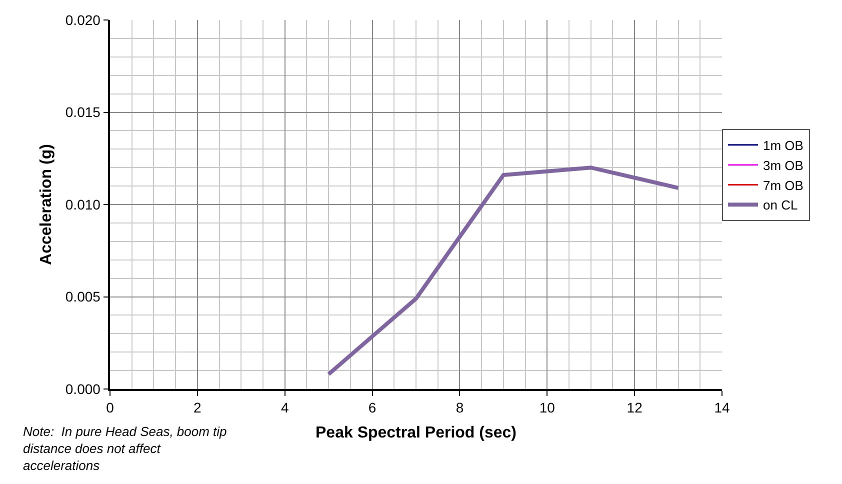 The image size is (842, 484). What do you see at coordinates (634, 408) in the screenshot?
I see `x-tick-label: 12` at bounding box center [634, 408].